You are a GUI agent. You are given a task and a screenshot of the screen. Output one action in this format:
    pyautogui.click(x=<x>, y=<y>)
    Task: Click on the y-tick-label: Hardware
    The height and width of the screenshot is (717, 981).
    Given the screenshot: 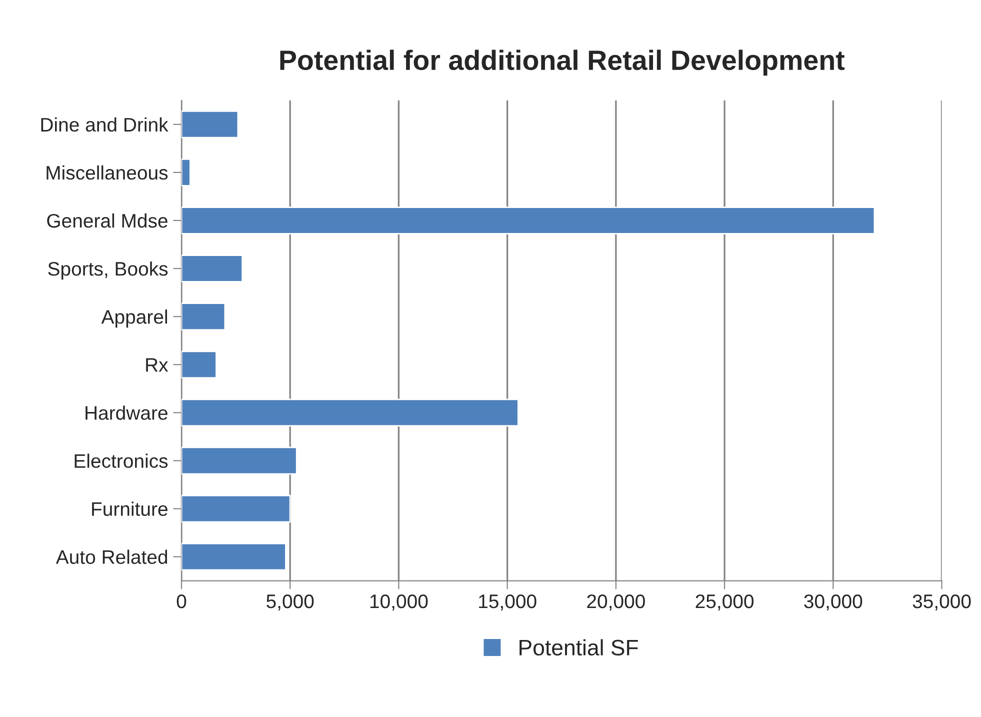 What is the action you would take?
    pyautogui.click(x=127, y=413)
    